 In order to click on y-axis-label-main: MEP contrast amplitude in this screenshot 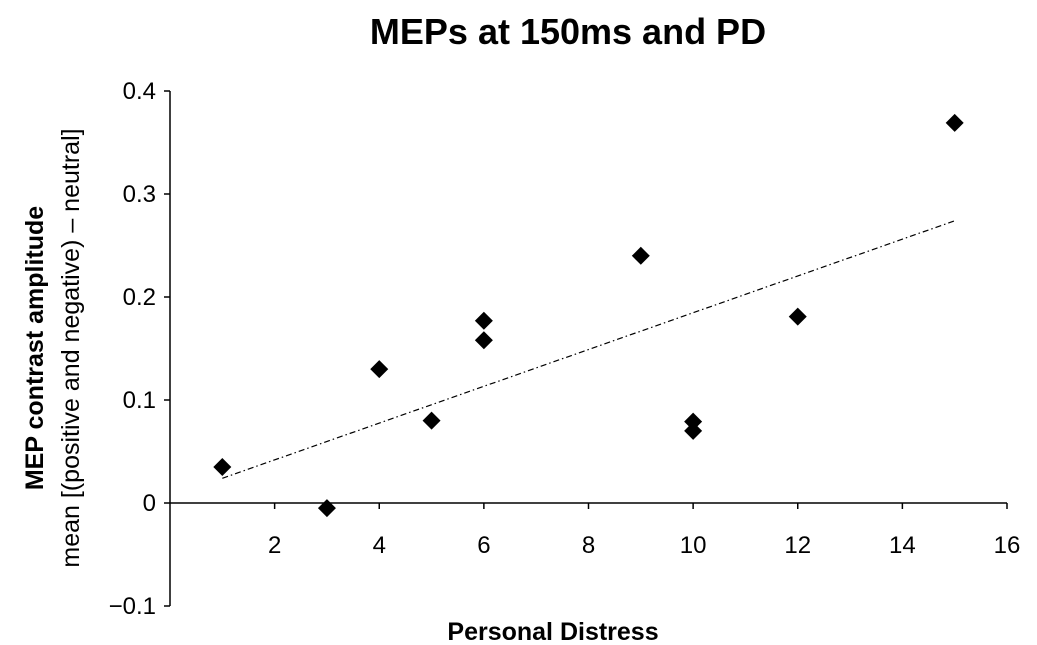, I will do `click(35, 348)`.